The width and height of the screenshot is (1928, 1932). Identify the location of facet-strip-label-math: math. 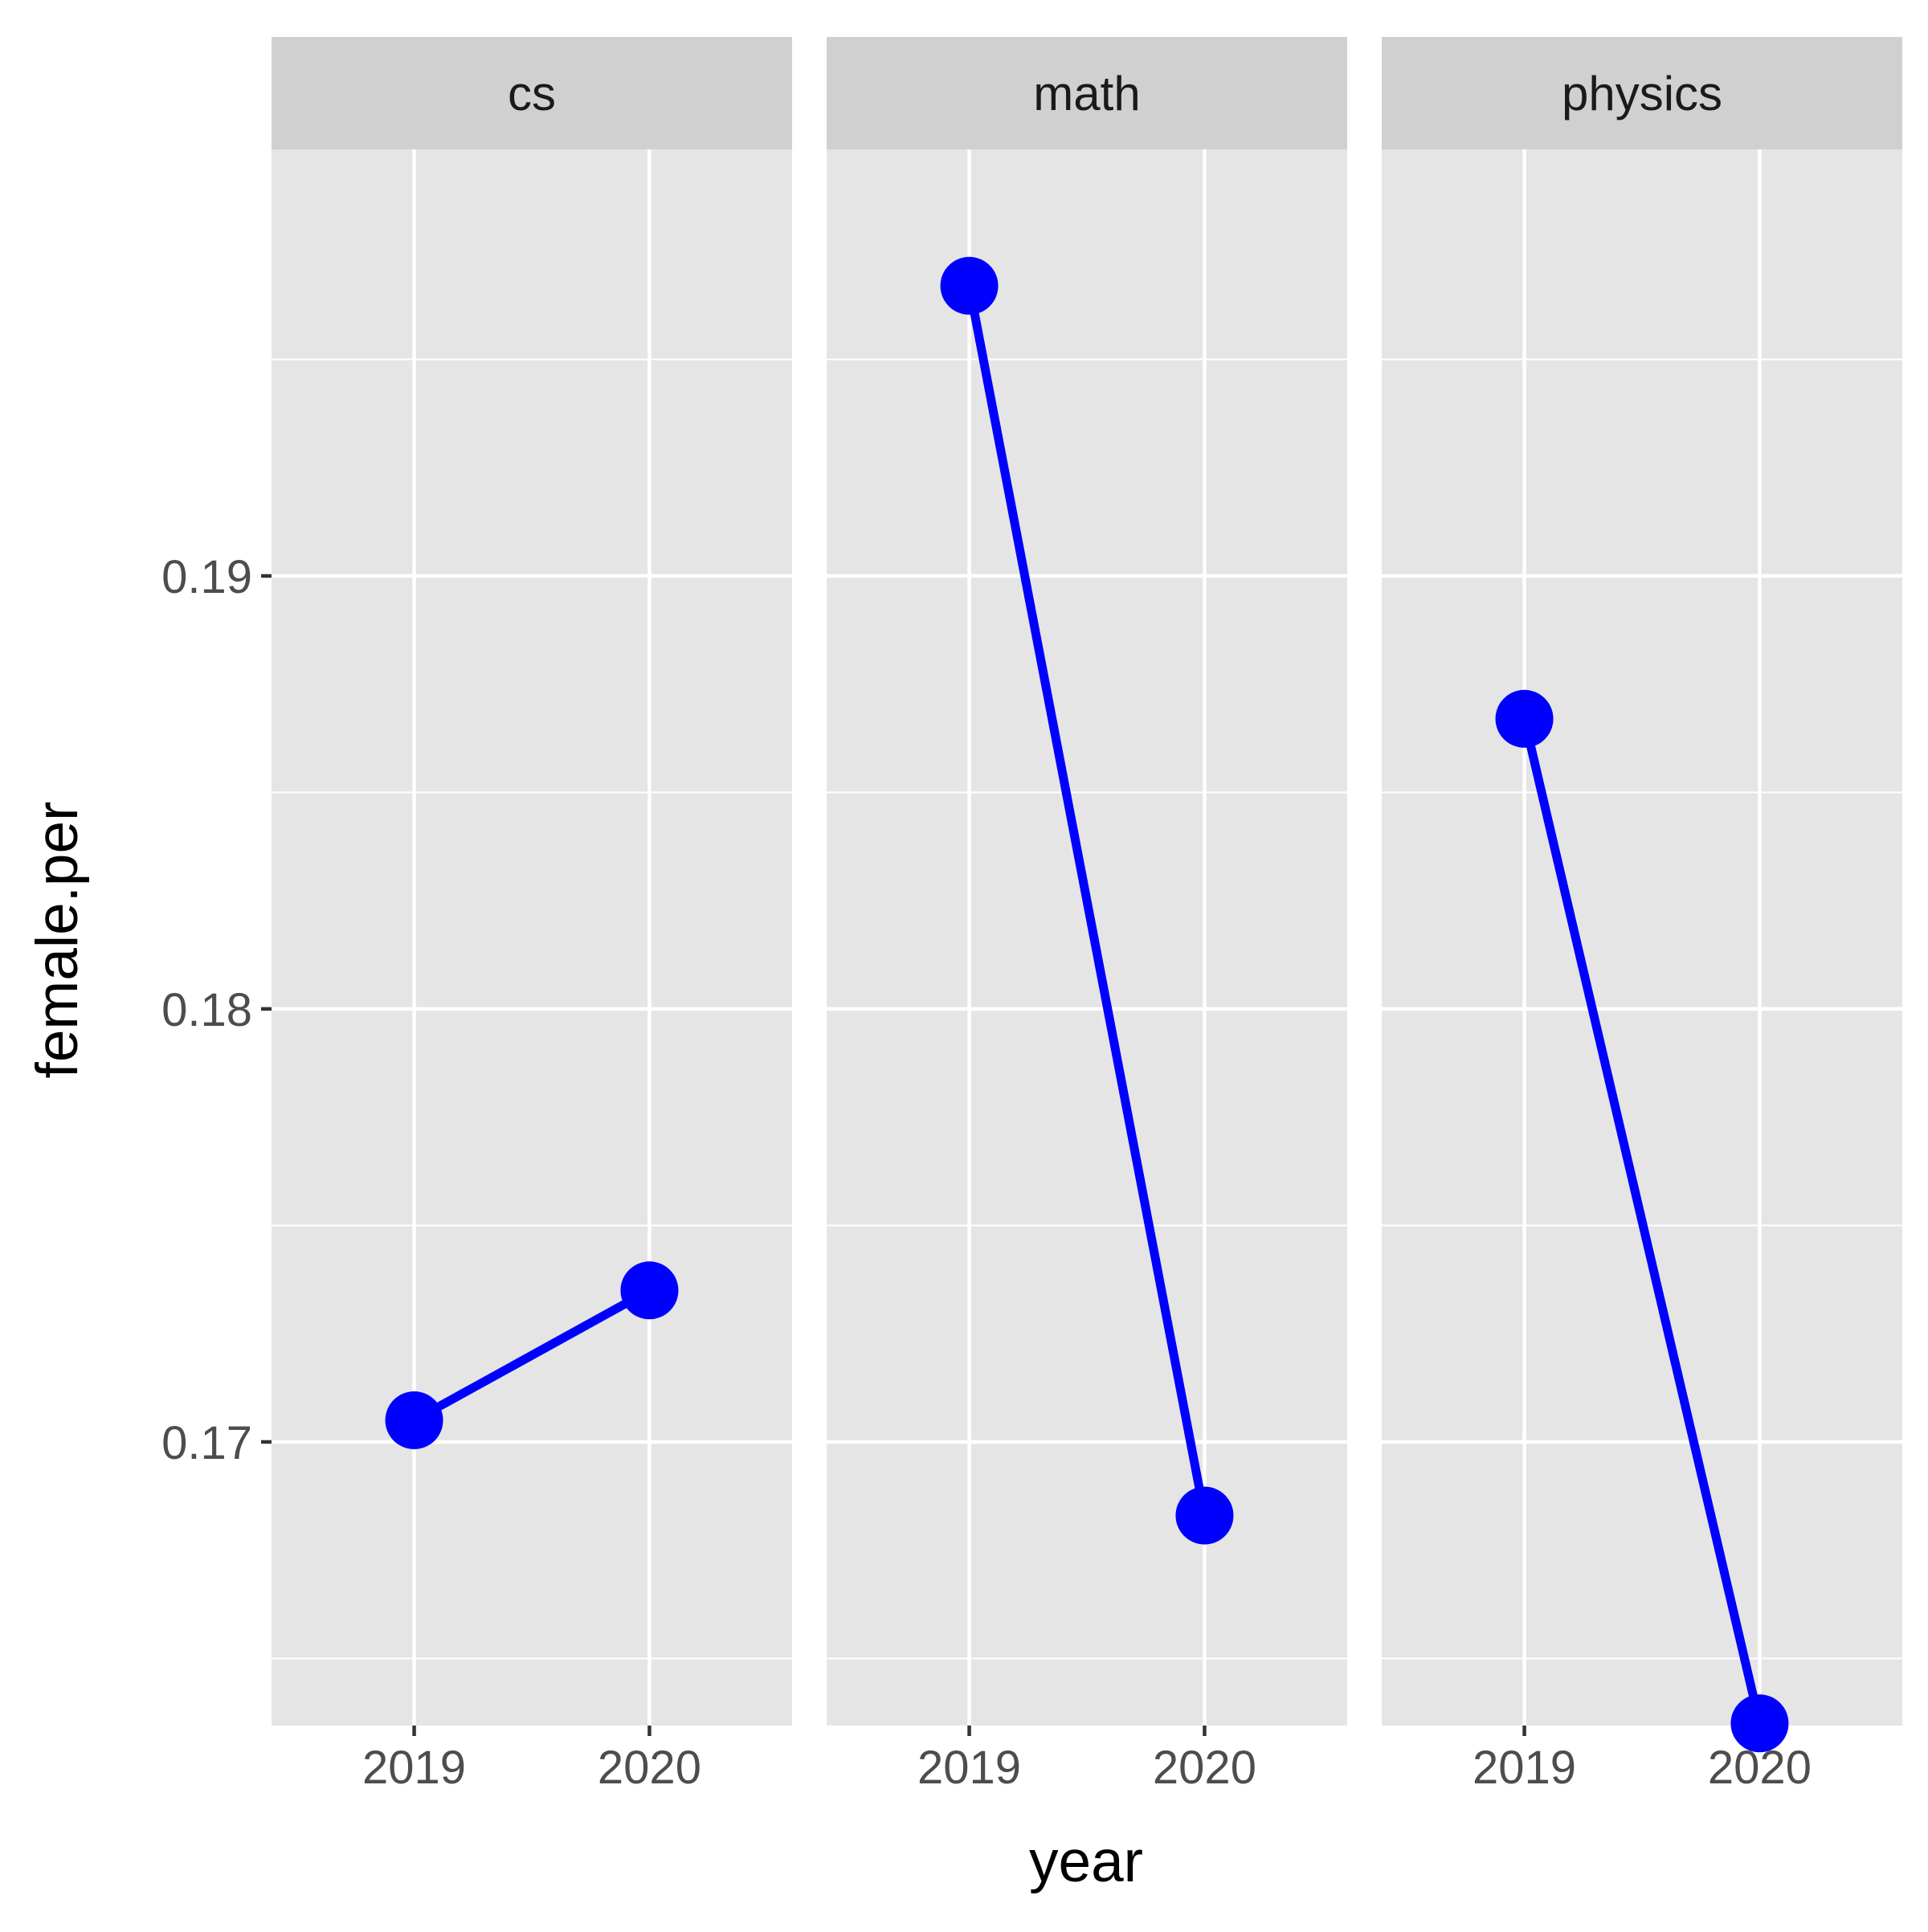
(1086, 94).